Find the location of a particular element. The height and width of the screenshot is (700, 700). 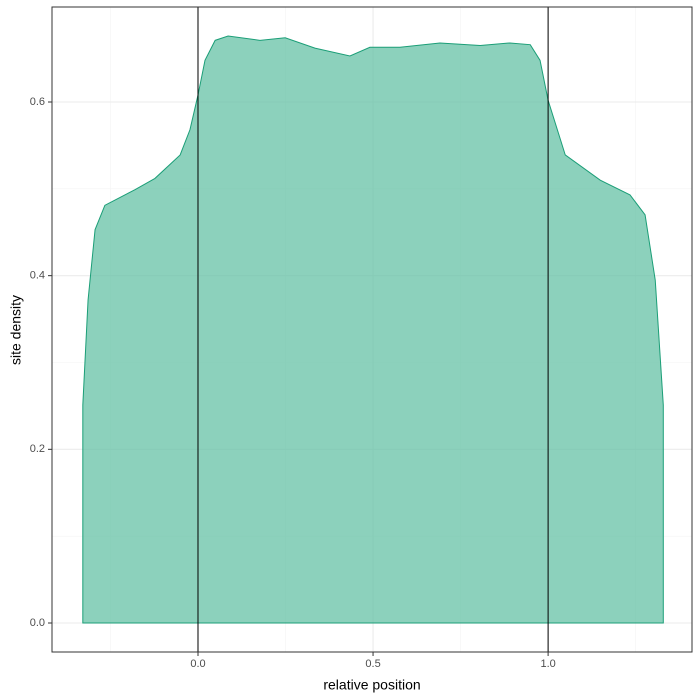

y-tick-label: 0.0 is located at coordinates (37, 623).